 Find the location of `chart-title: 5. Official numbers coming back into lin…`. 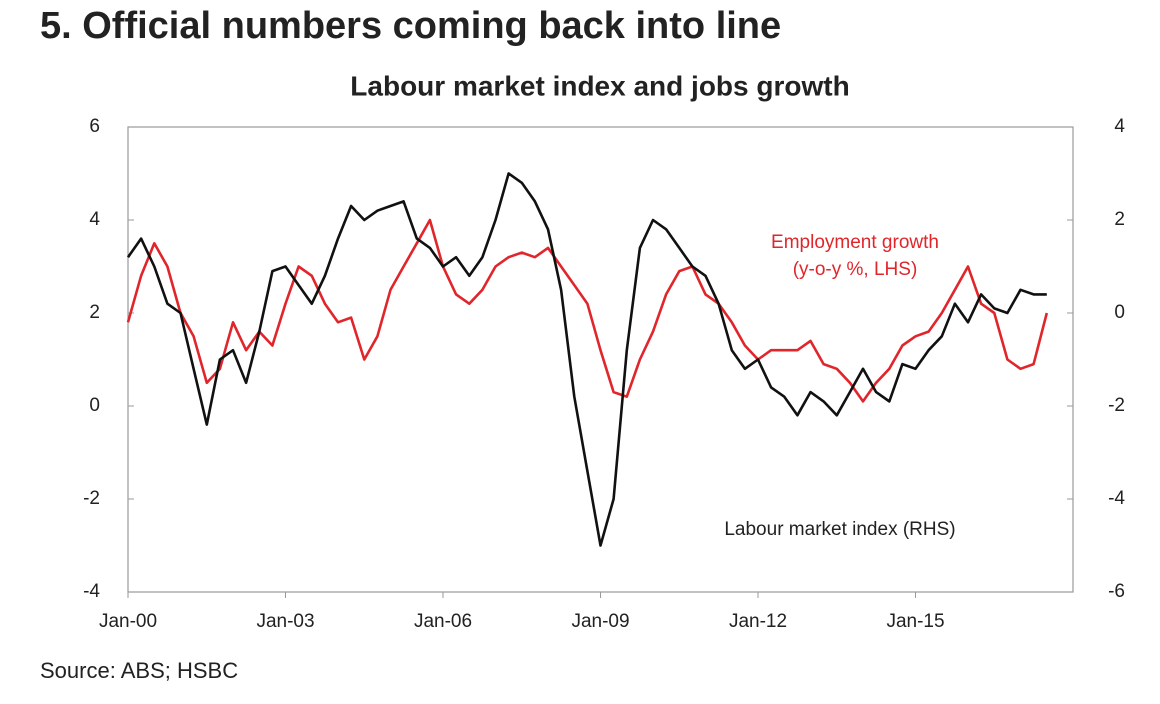

chart-title: 5. Official numbers coming back into lin… is located at coordinates (410, 26).